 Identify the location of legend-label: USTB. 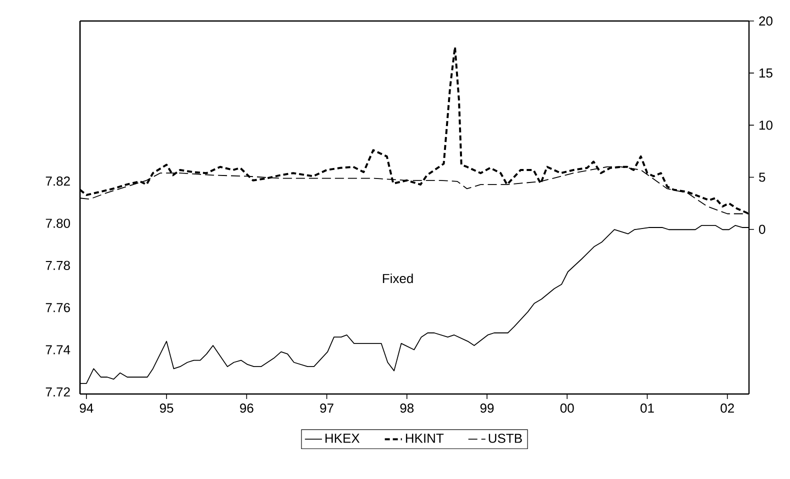
(505, 438).